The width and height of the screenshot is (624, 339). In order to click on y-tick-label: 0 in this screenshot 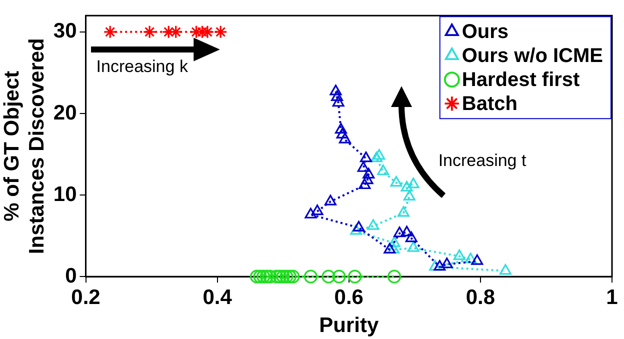, I will do `click(71, 276)`.